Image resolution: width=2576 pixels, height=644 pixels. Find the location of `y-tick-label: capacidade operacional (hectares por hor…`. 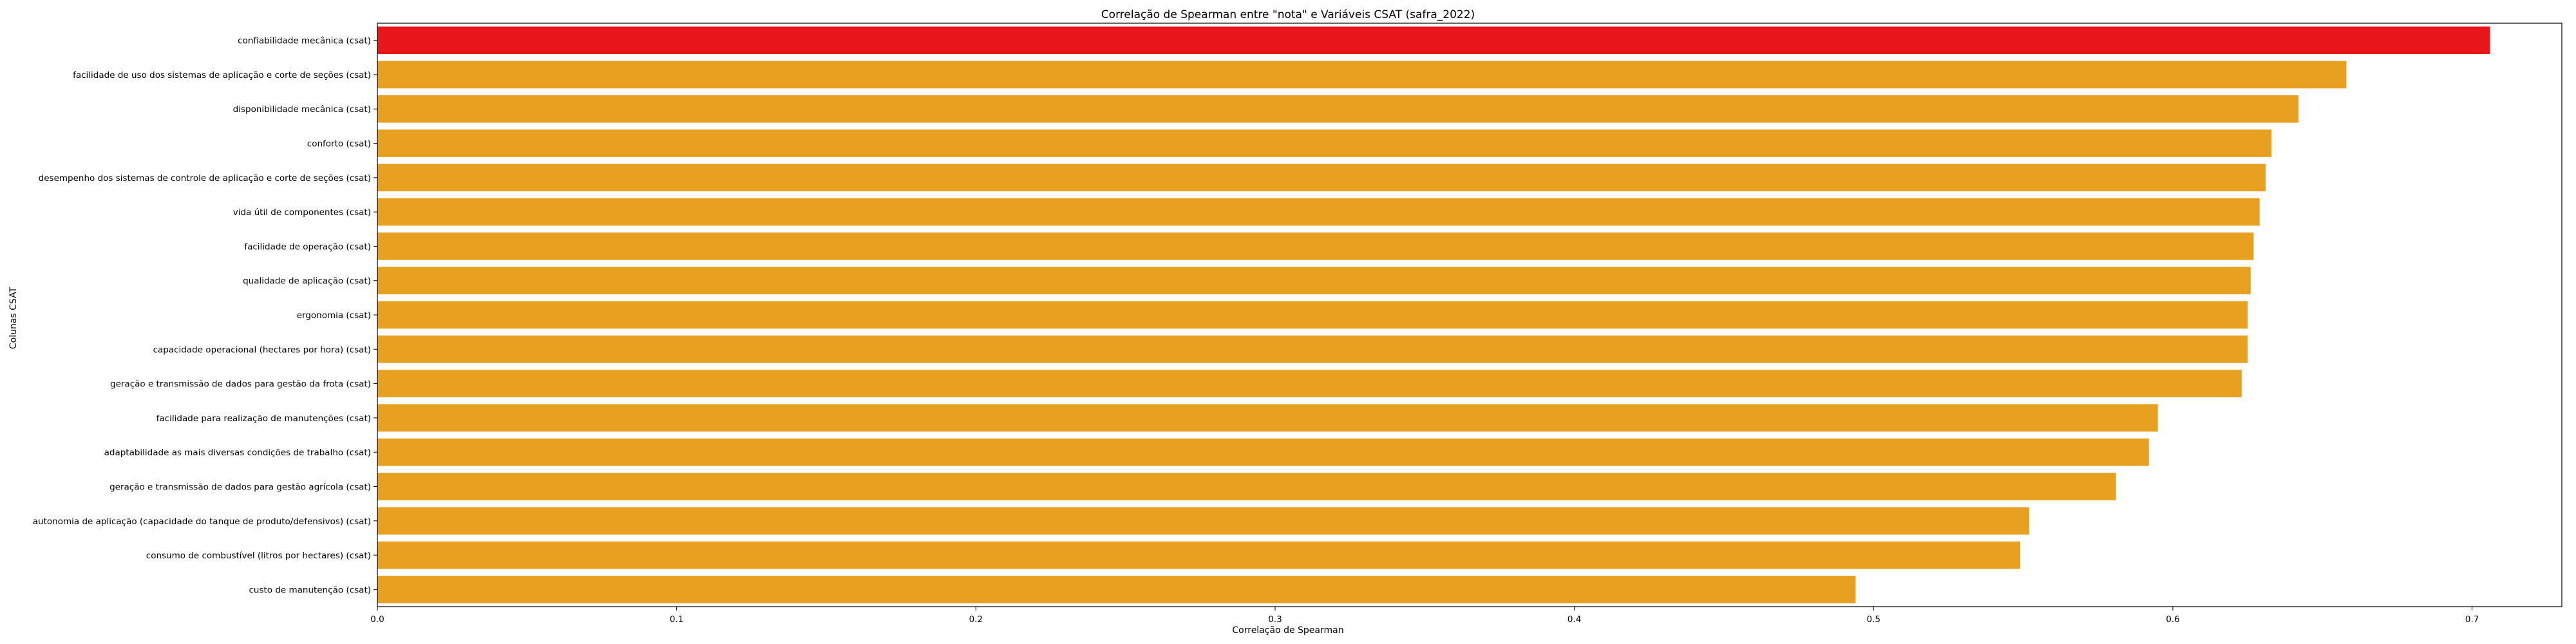

y-tick-label: capacidade operacional (hectares por hor… is located at coordinates (262, 350).